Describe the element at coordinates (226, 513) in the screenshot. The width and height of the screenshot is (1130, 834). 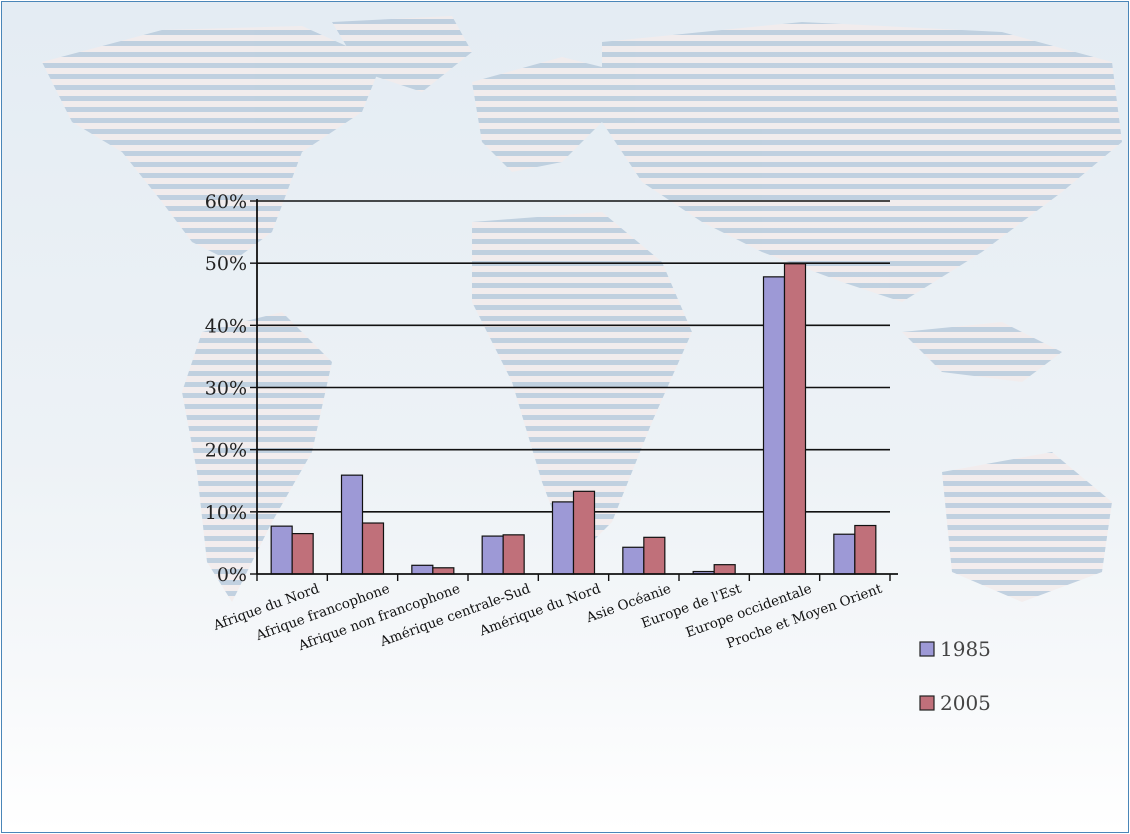
I see `y-tick-label: 10%` at that location.